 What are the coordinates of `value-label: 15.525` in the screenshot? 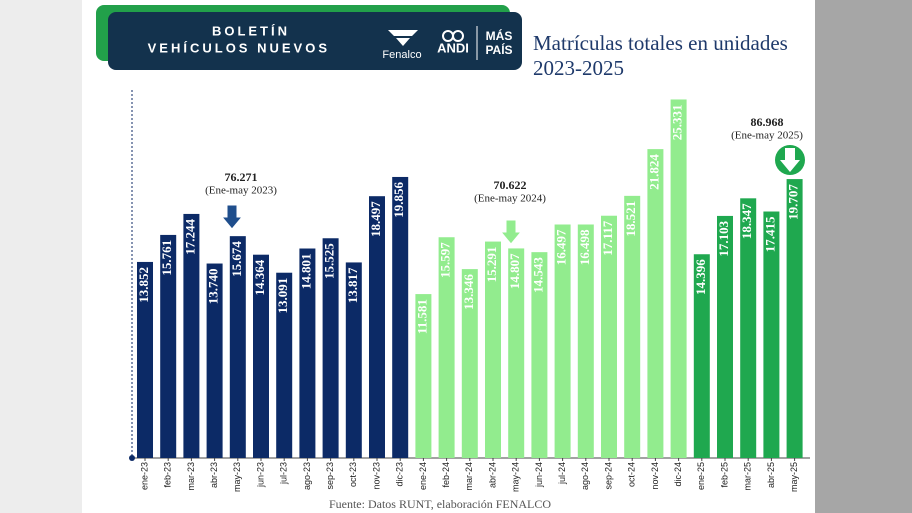 It's located at (329, 261).